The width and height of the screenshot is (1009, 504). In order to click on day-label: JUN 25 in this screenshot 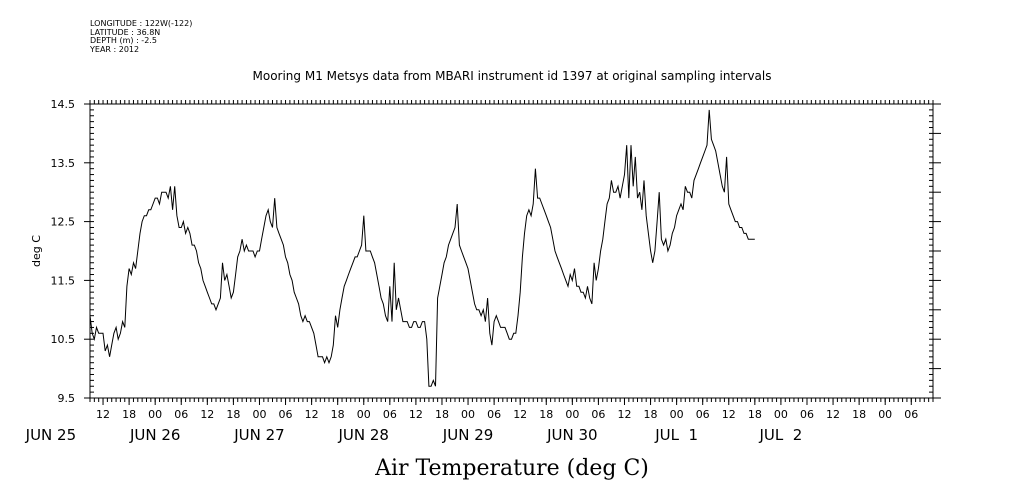, I will do `click(50, 435)`.